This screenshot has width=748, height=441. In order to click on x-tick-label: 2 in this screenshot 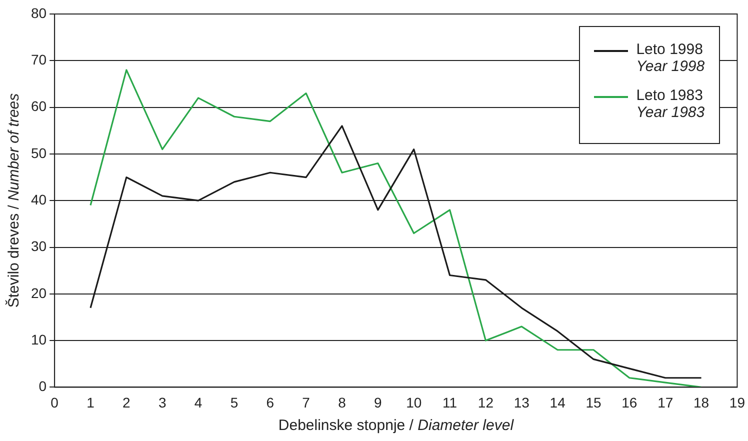, I will do `click(126, 402)`.